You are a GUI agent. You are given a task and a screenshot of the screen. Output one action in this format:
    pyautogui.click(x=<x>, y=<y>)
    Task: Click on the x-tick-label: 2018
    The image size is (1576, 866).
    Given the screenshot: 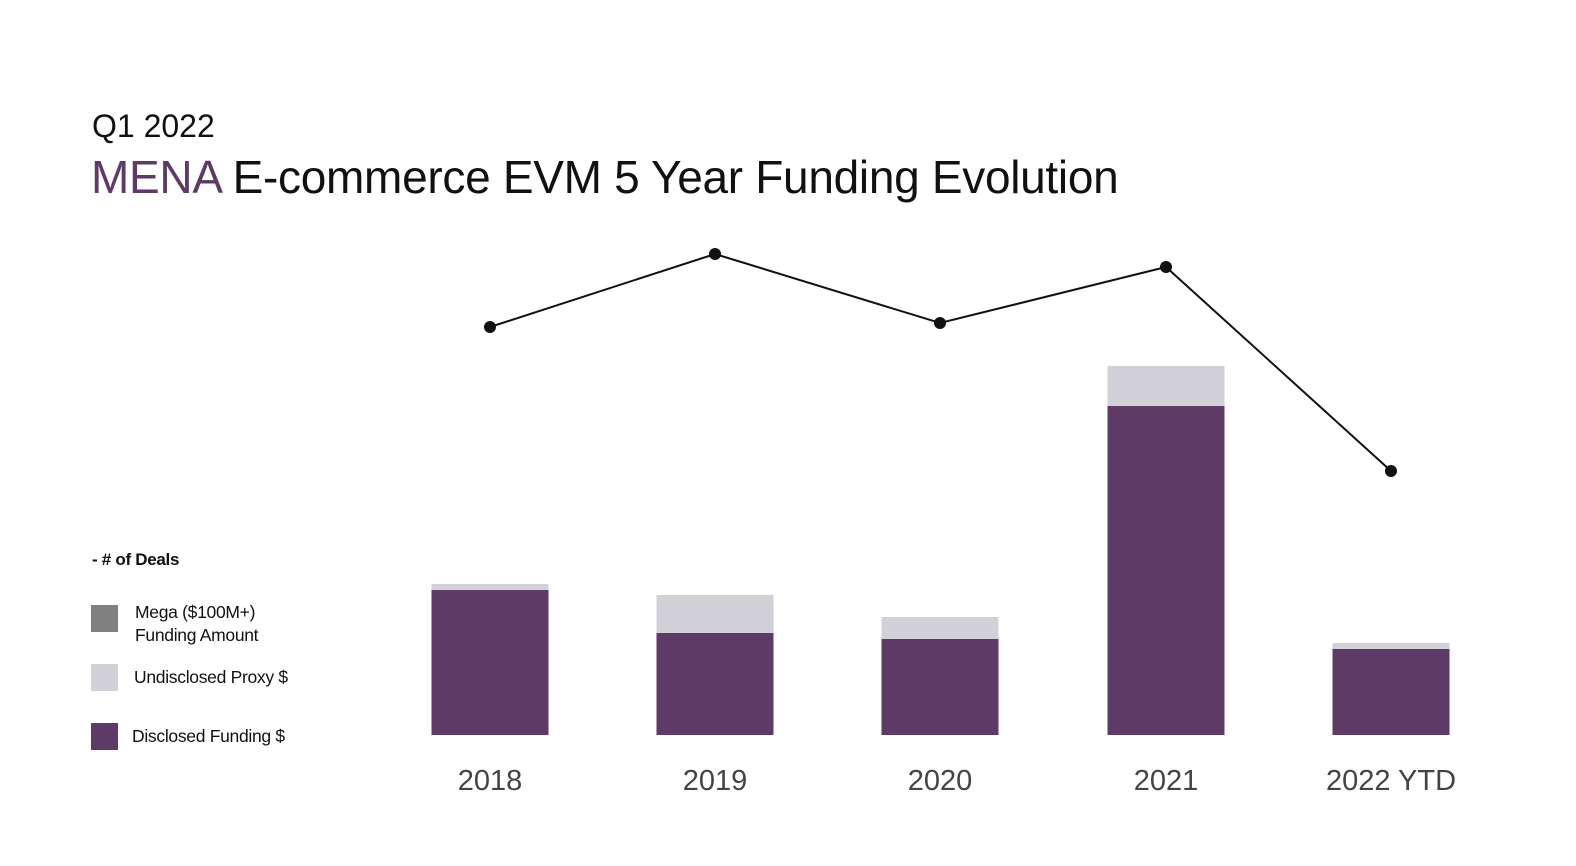 What is the action you would take?
    pyautogui.click(x=490, y=781)
    